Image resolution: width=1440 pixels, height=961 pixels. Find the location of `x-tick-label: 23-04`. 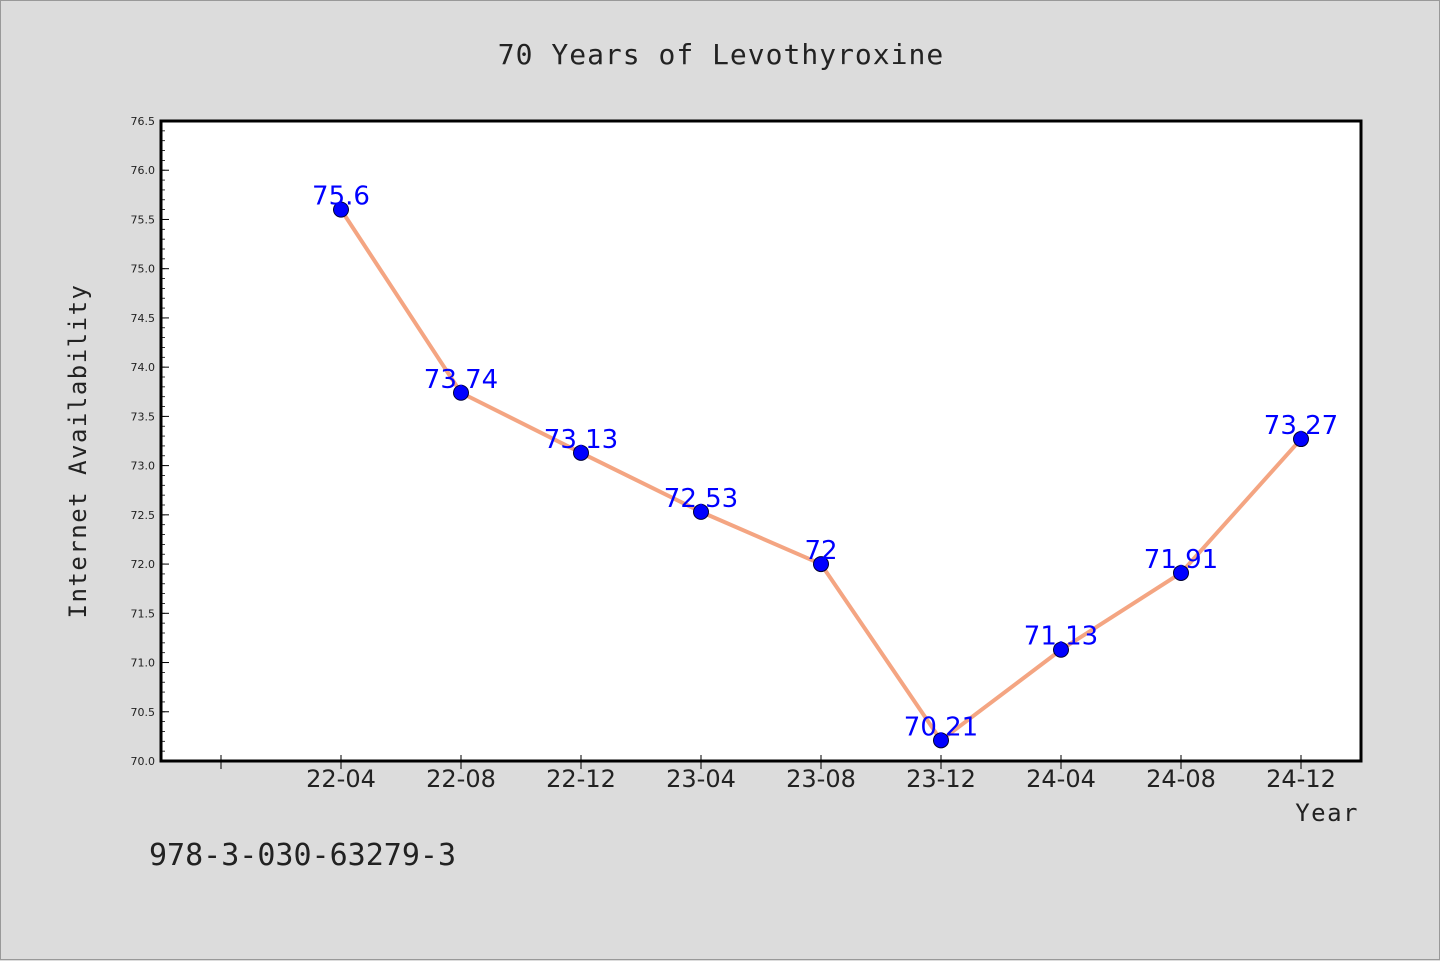

x-tick-label: 23-04 is located at coordinates (701, 779).